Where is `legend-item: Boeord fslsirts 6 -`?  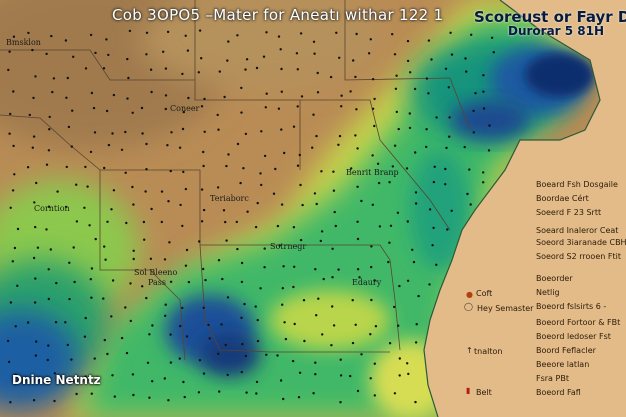 legend-item: Boeord fslsirts 6 - is located at coordinates (571, 306).